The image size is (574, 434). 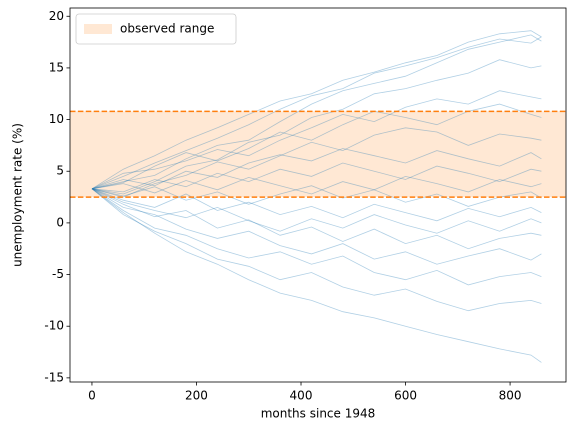 What do you see at coordinates (56, 119) in the screenshot?
I see `y-tick-label: 10` at bounding box center [56, 119].